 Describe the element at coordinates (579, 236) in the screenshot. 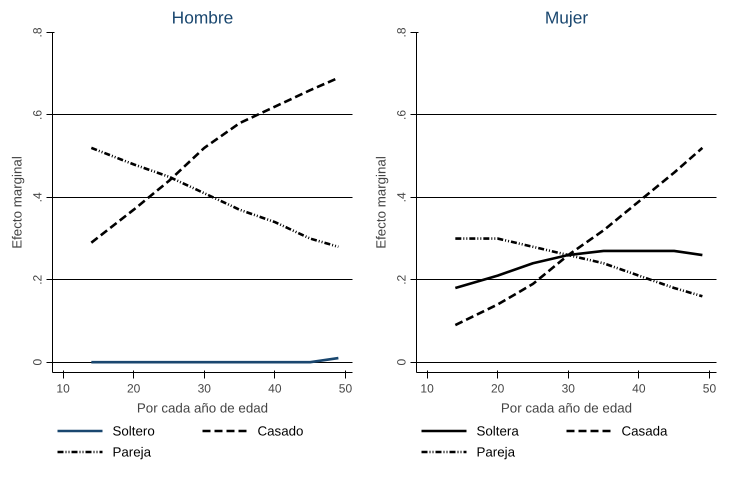

I see `line-series` at that location.